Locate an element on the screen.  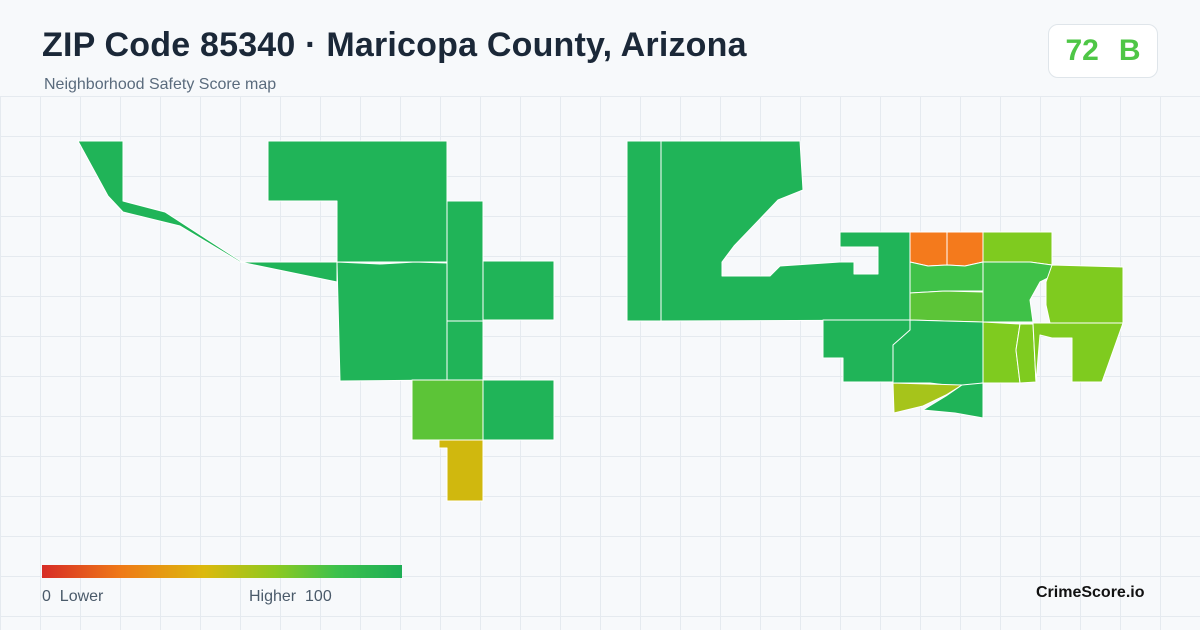
map-area-east-block is located at coordinates (518, 290).